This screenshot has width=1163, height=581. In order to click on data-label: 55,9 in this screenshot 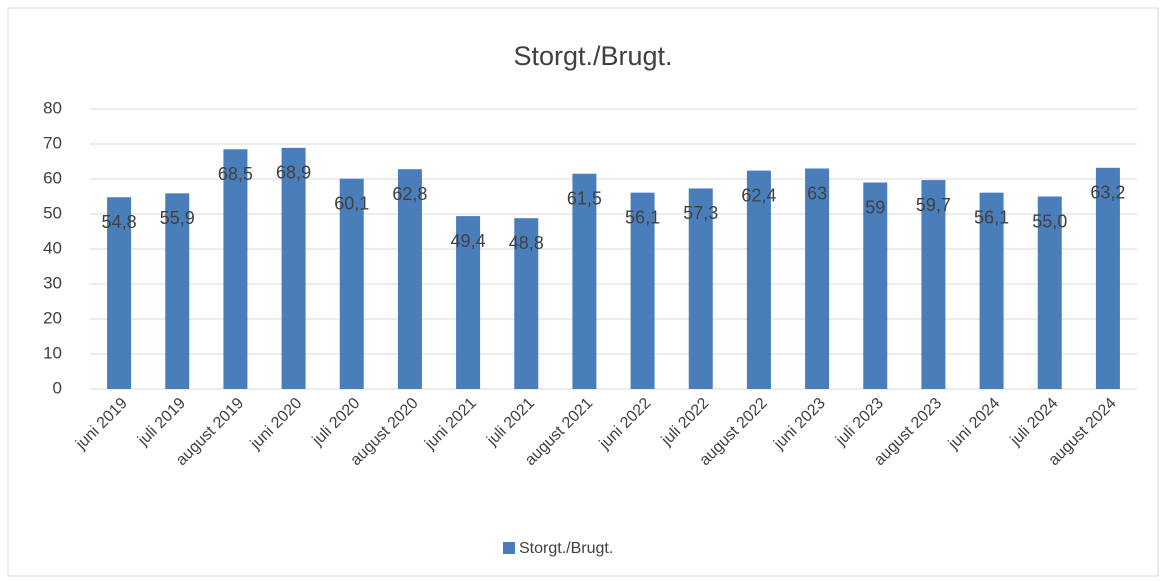, I will do `click(177, 218)`.